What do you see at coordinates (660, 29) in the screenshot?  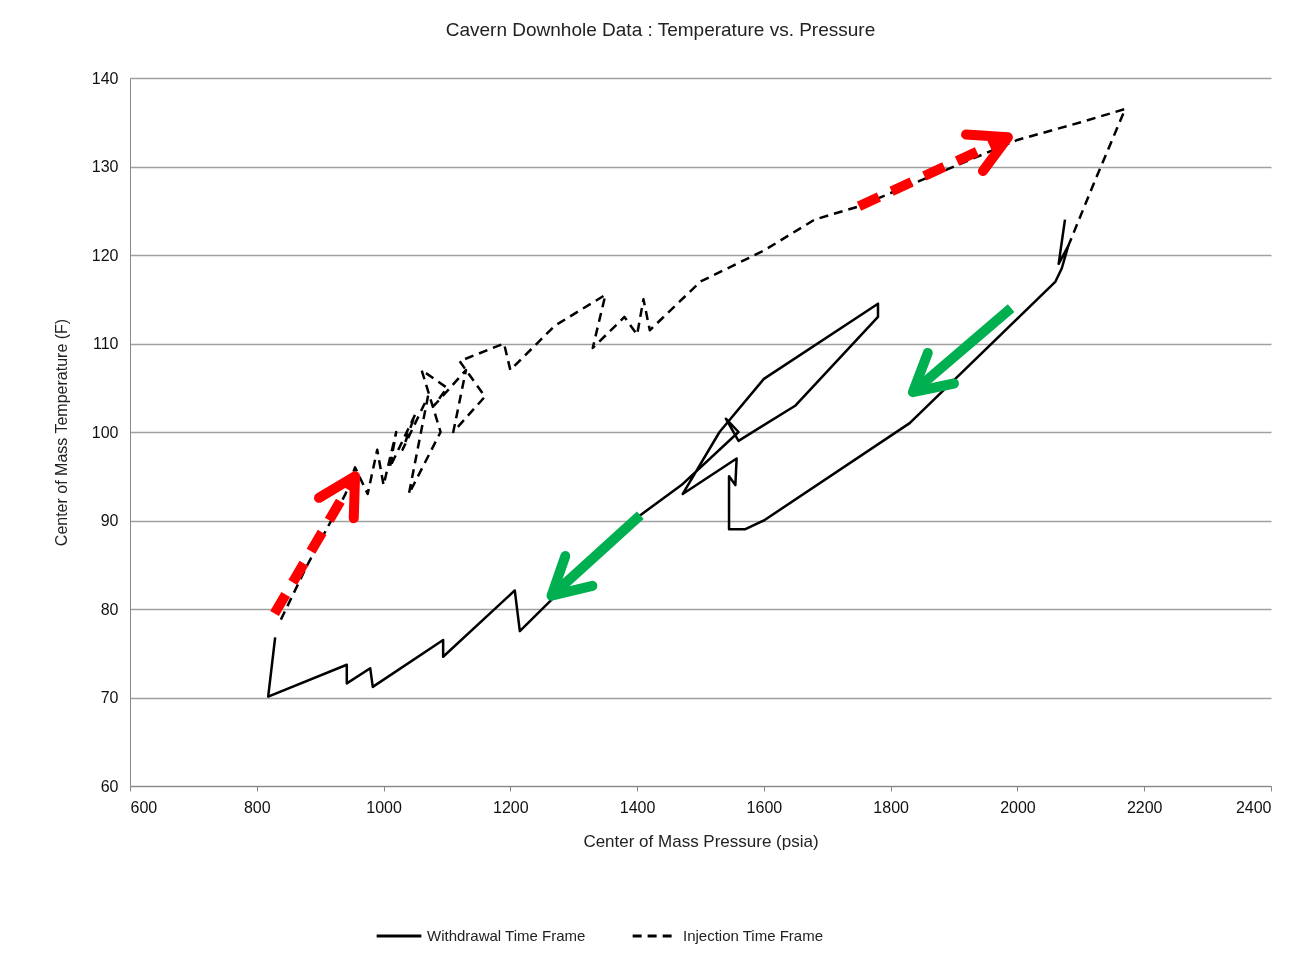 I see `chart-title: Cavern Downhole Data : Temperature vs. Pressure` at bounding box center [660, 29].